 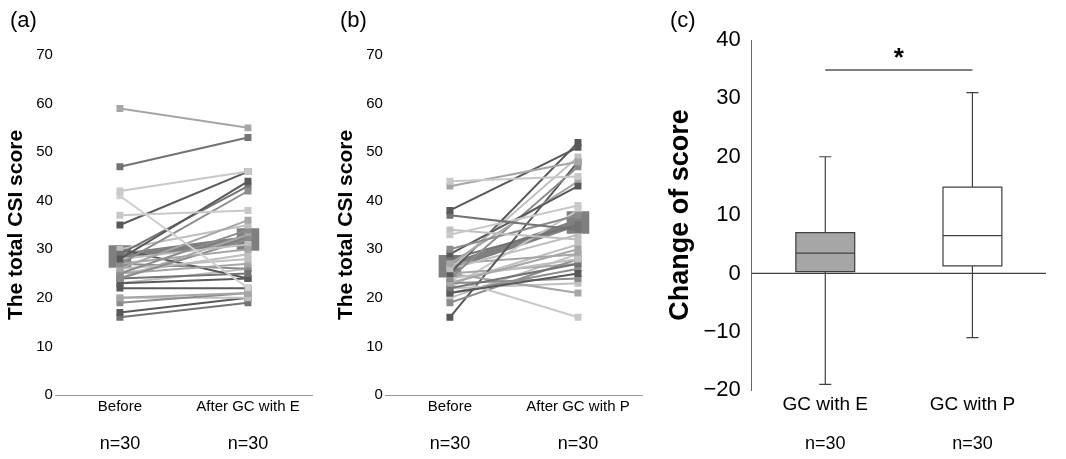 I want to click on x-tick-label: GC with E, so click(x=825, y=403).